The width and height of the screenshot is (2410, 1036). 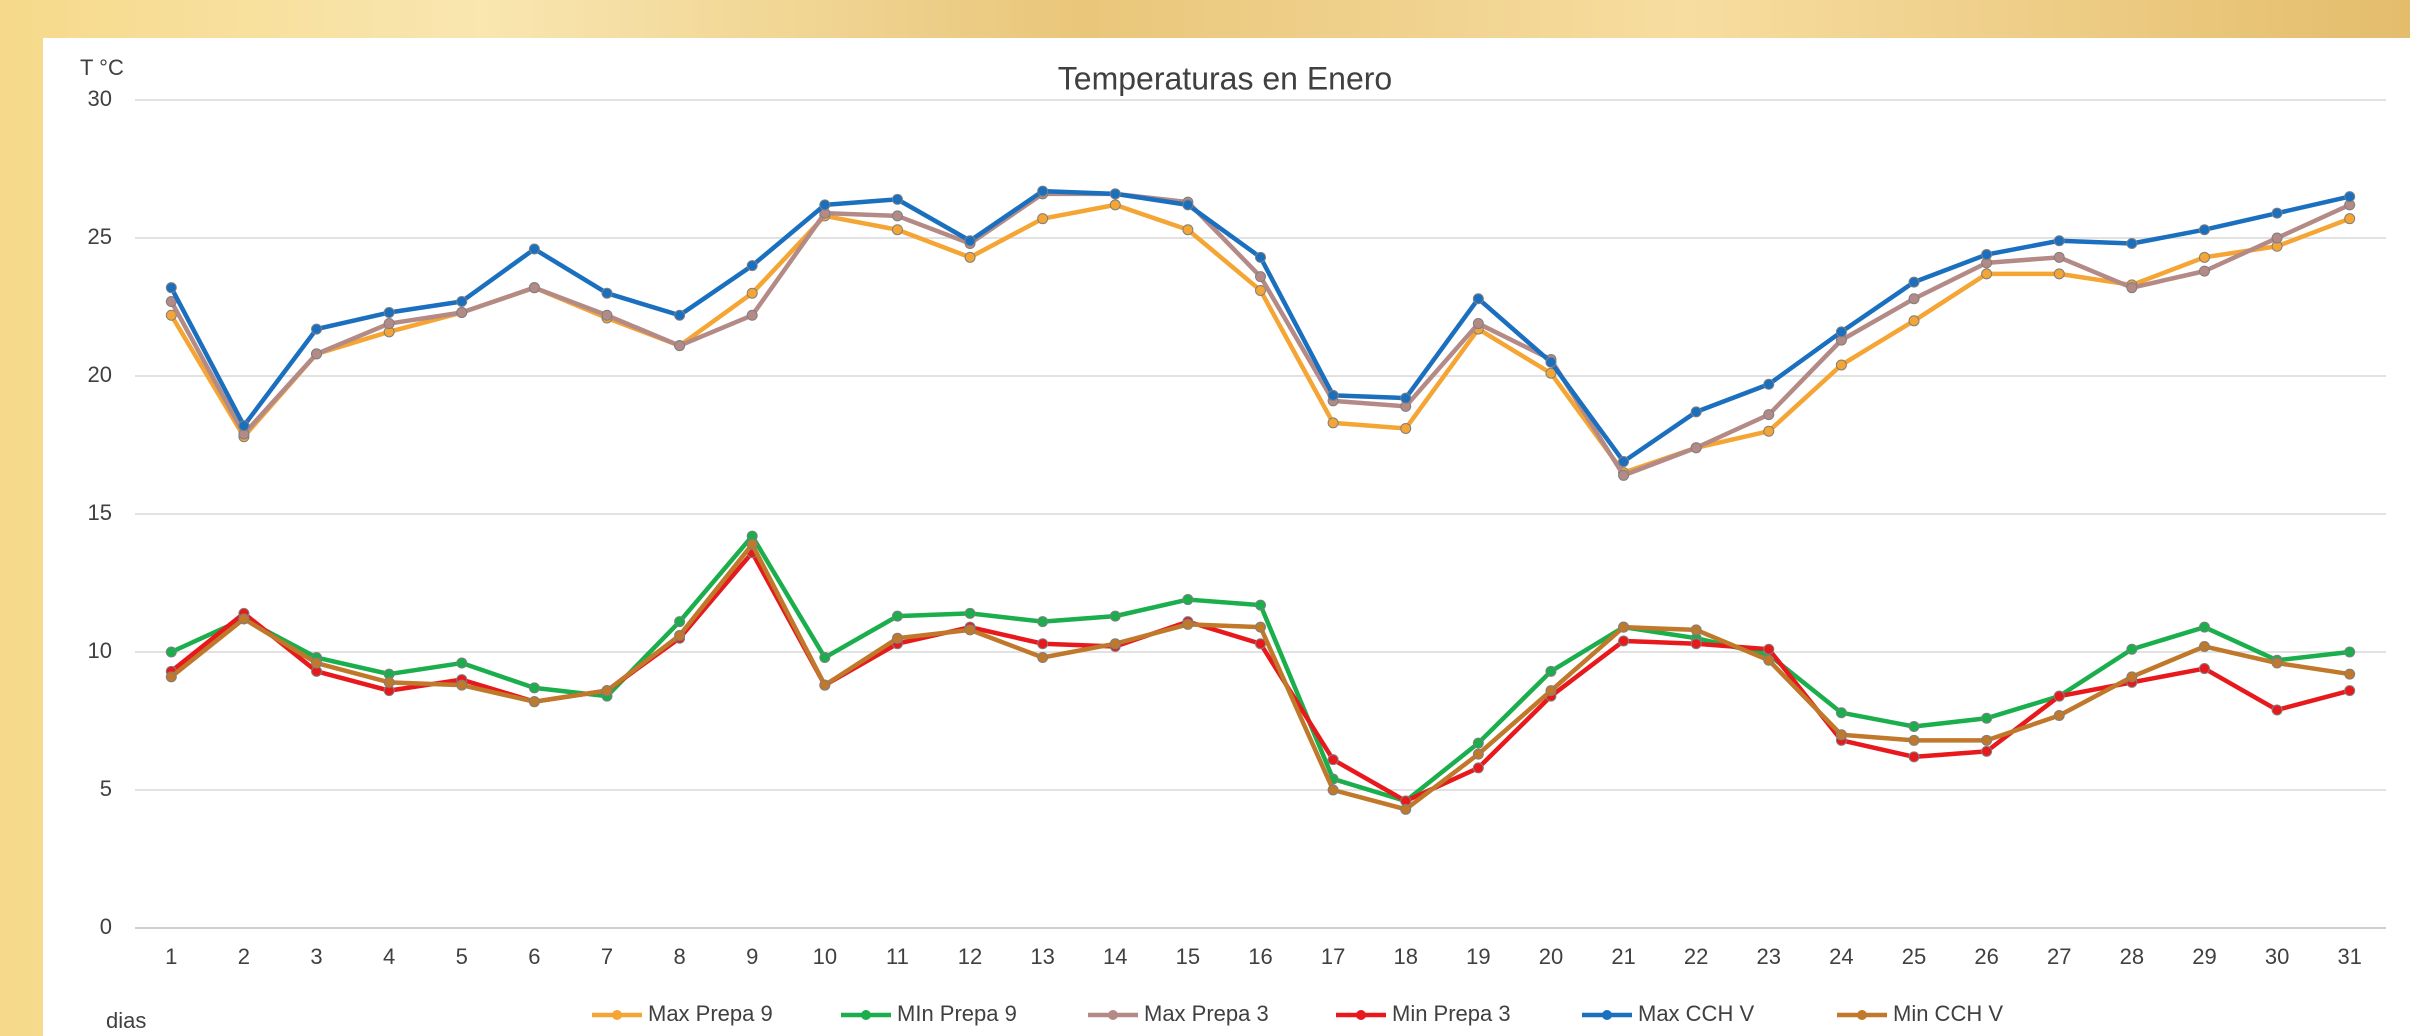 What do you see at coordinates (752, 956) in the screenshot?
I see `x-tick-label: 9` at bounding box center [752, 956].